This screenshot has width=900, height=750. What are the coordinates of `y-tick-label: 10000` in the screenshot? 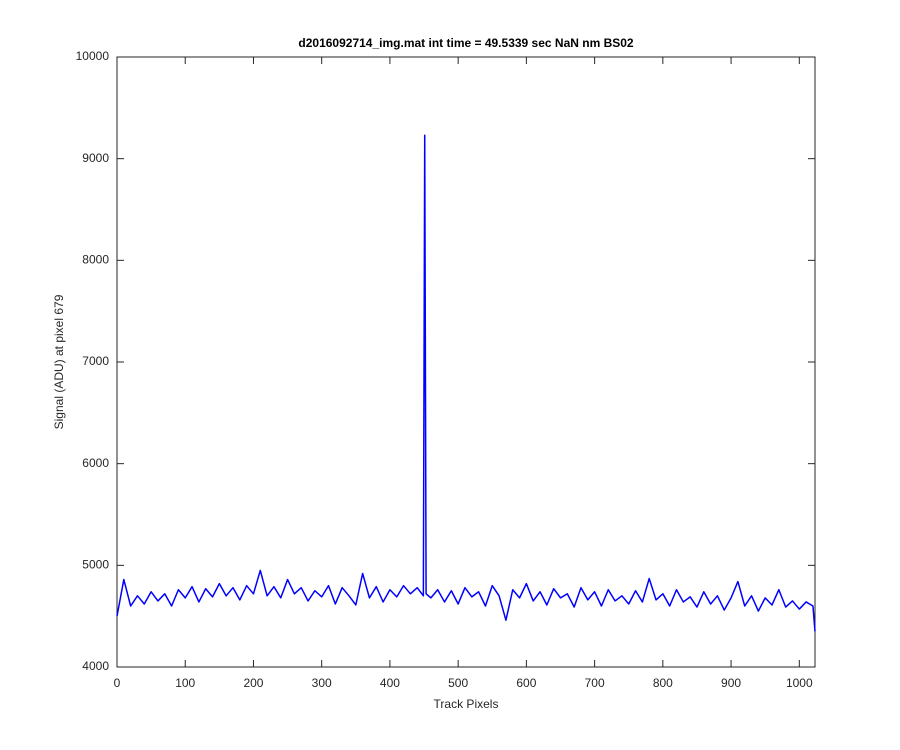 It's located at (93, 56).